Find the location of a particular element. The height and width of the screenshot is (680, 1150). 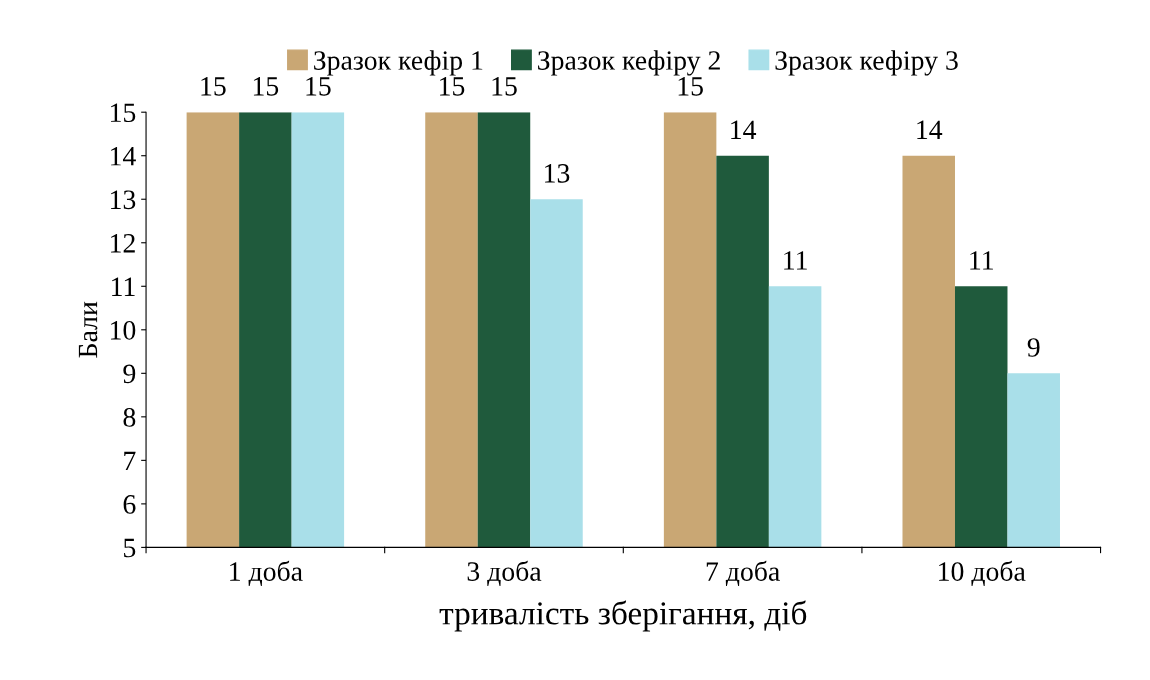

x-tick-label: 10 доба is located at coordinates (982, 573).